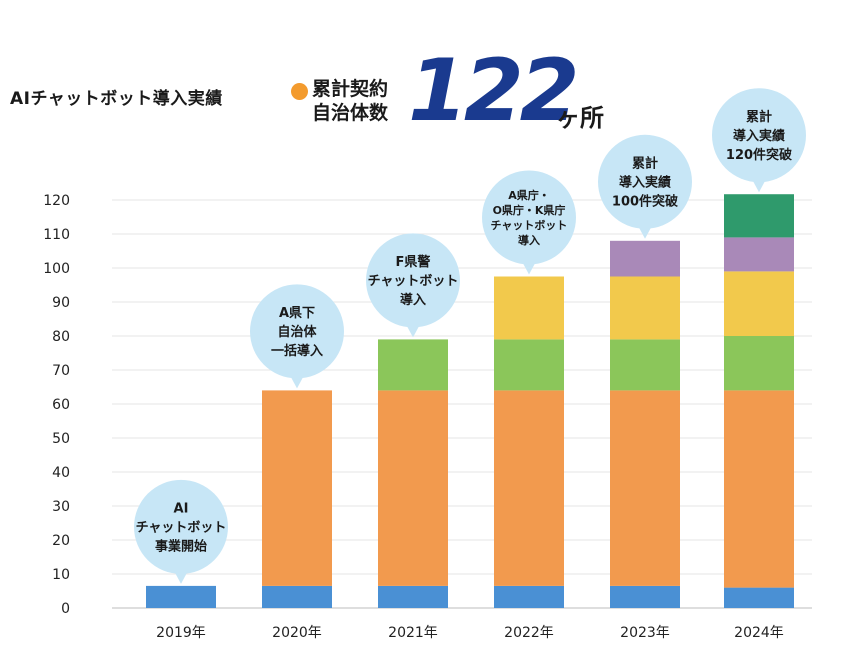  What do you see at coordinates (580, 118) in the screenshot?
I see `total-unit: ヶ所` at bounding box center [580, 118].